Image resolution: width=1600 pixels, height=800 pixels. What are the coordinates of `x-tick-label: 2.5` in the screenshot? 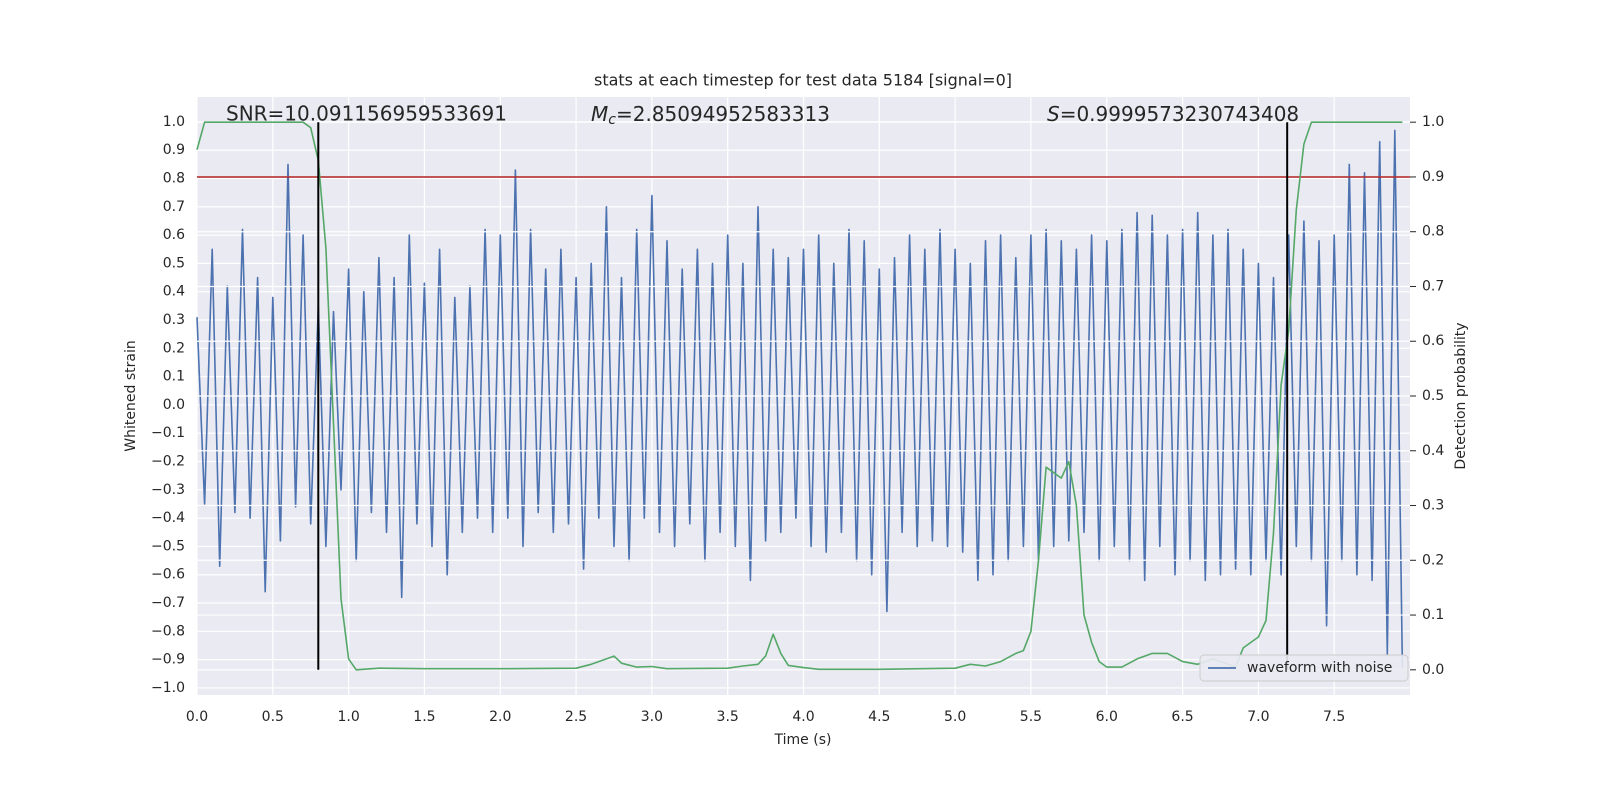 It's located at (576, 717).